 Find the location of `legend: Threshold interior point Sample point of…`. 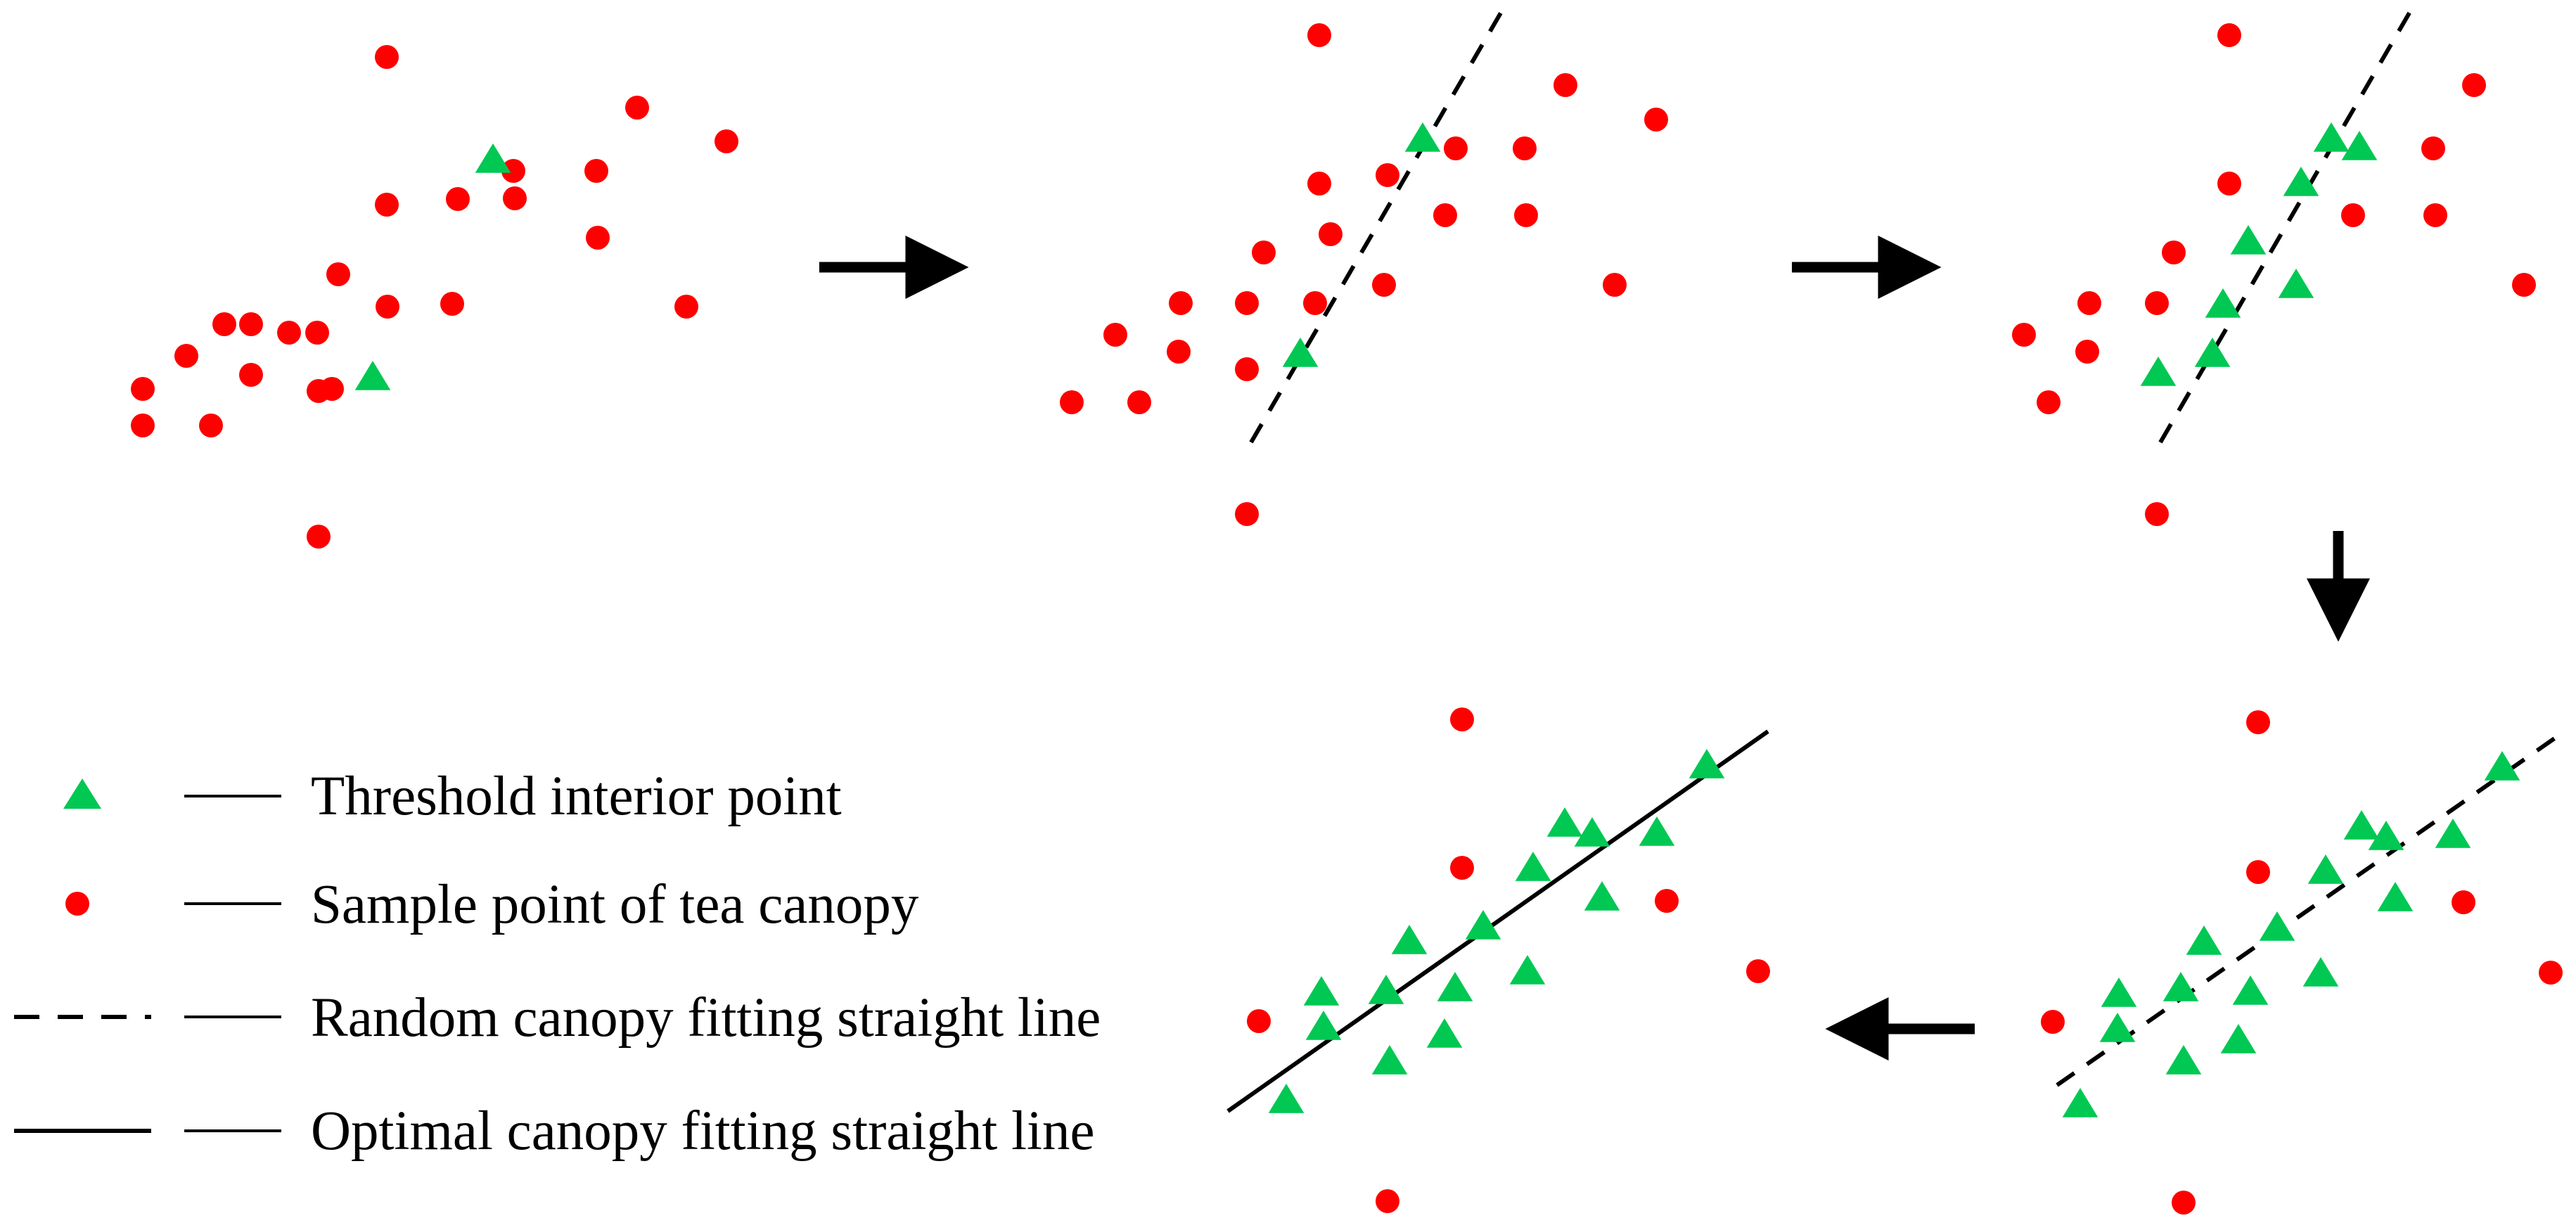

legend: Threshold interior point Sample point of… is located at coordinates (557, 964).